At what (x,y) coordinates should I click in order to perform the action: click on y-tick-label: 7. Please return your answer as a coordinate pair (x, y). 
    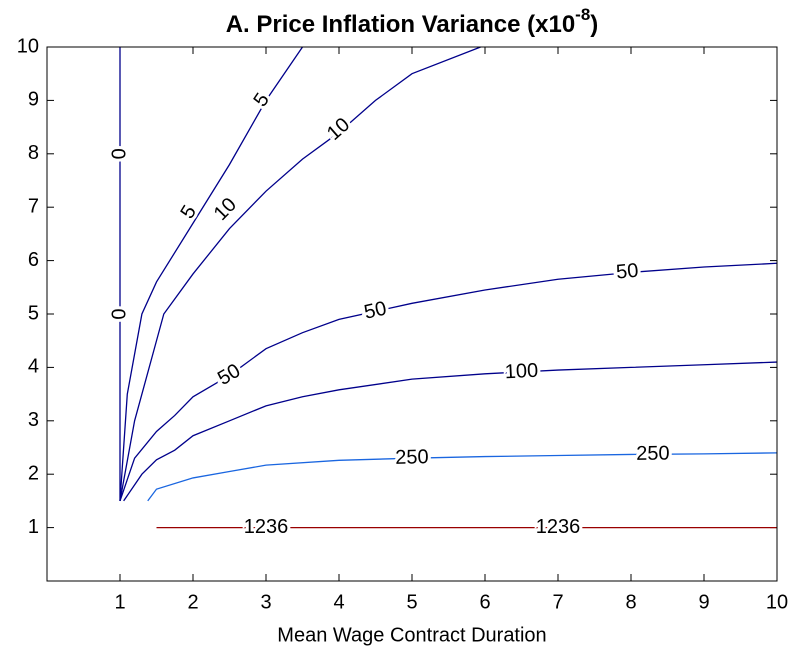
    Looking at the image, I should click on (33, 206).